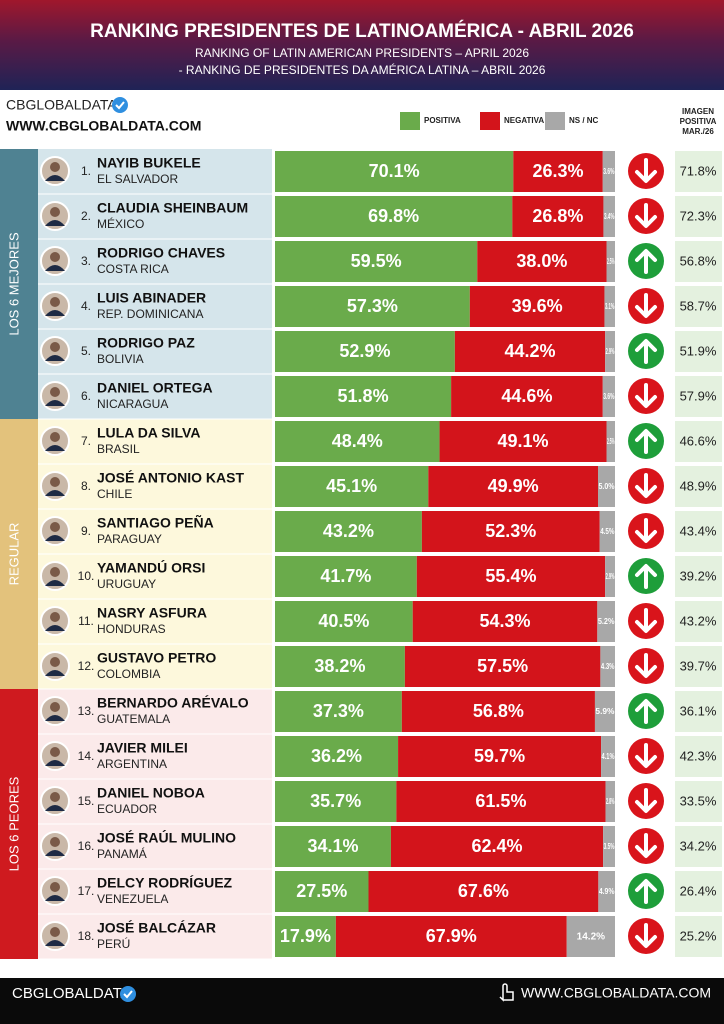 The image size is (724, 1024). I want to click on value-label: 59.5%, so click(376, 261).